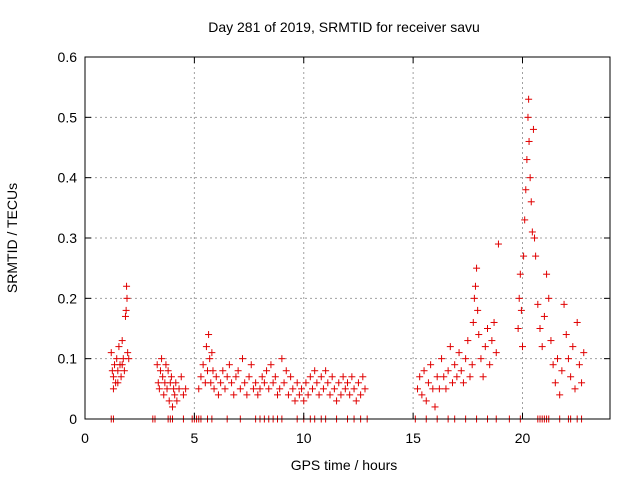  I want to click on y-axis-label: SRMTID / TECUs, so click(12, 238).